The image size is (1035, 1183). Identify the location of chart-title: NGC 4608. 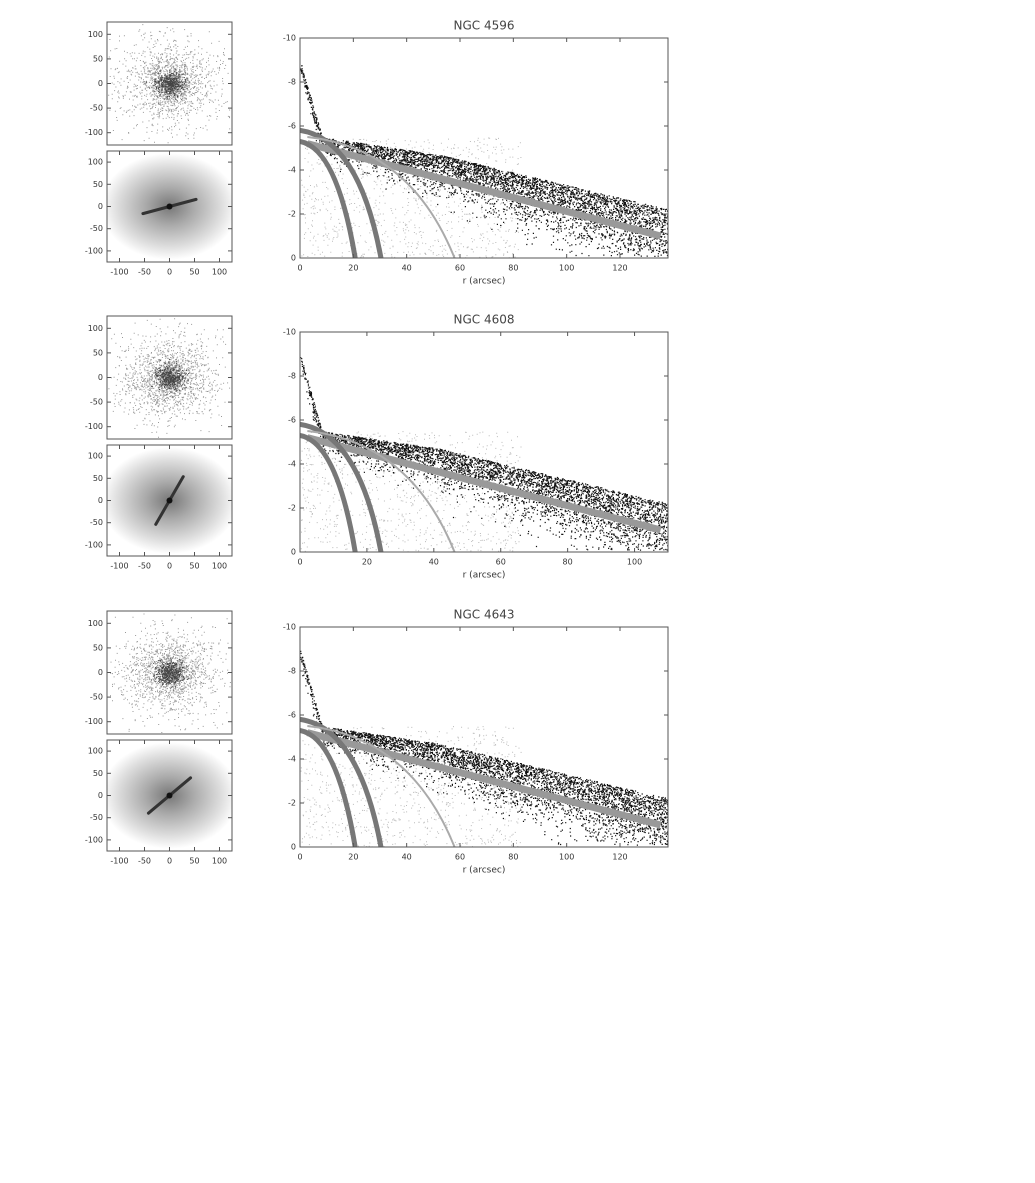
(483, 320).